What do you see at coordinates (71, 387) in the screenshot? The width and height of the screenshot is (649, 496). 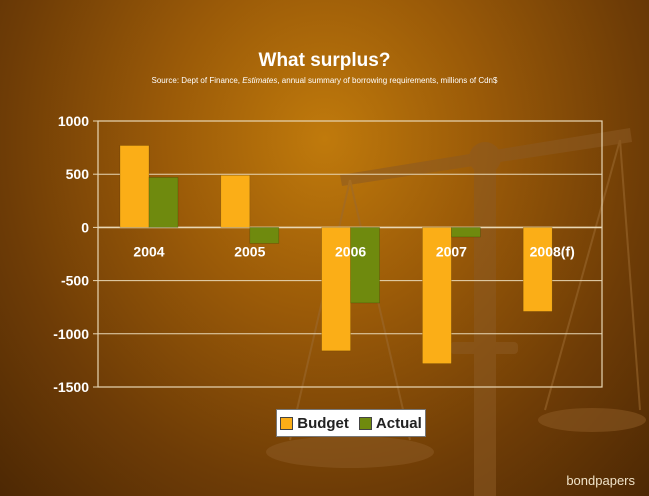 I see `y-tick-label-5: -1500` at bounding box center [71, 387].